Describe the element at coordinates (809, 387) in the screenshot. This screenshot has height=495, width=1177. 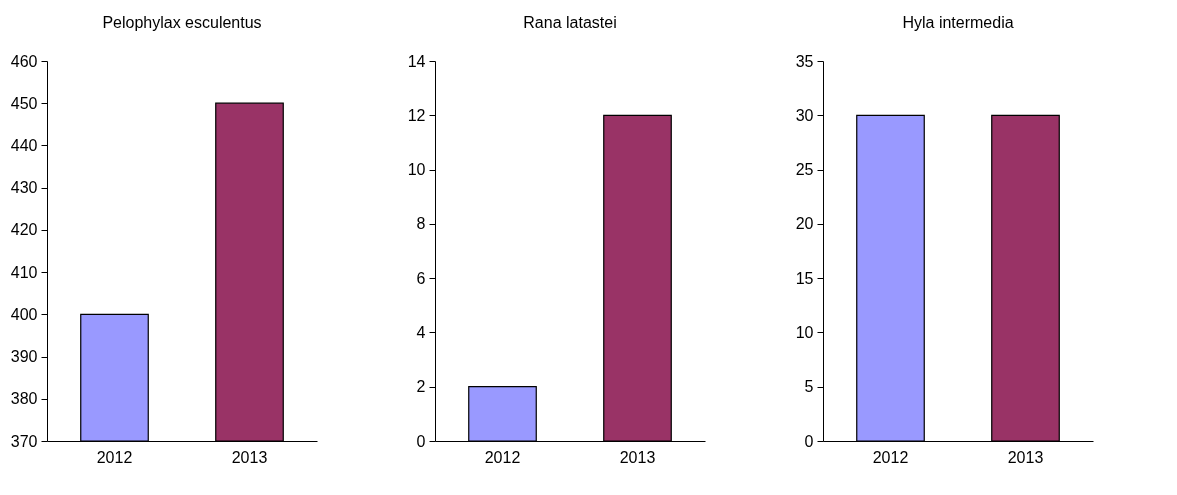
I see `y-tick-label: 5` at that location.